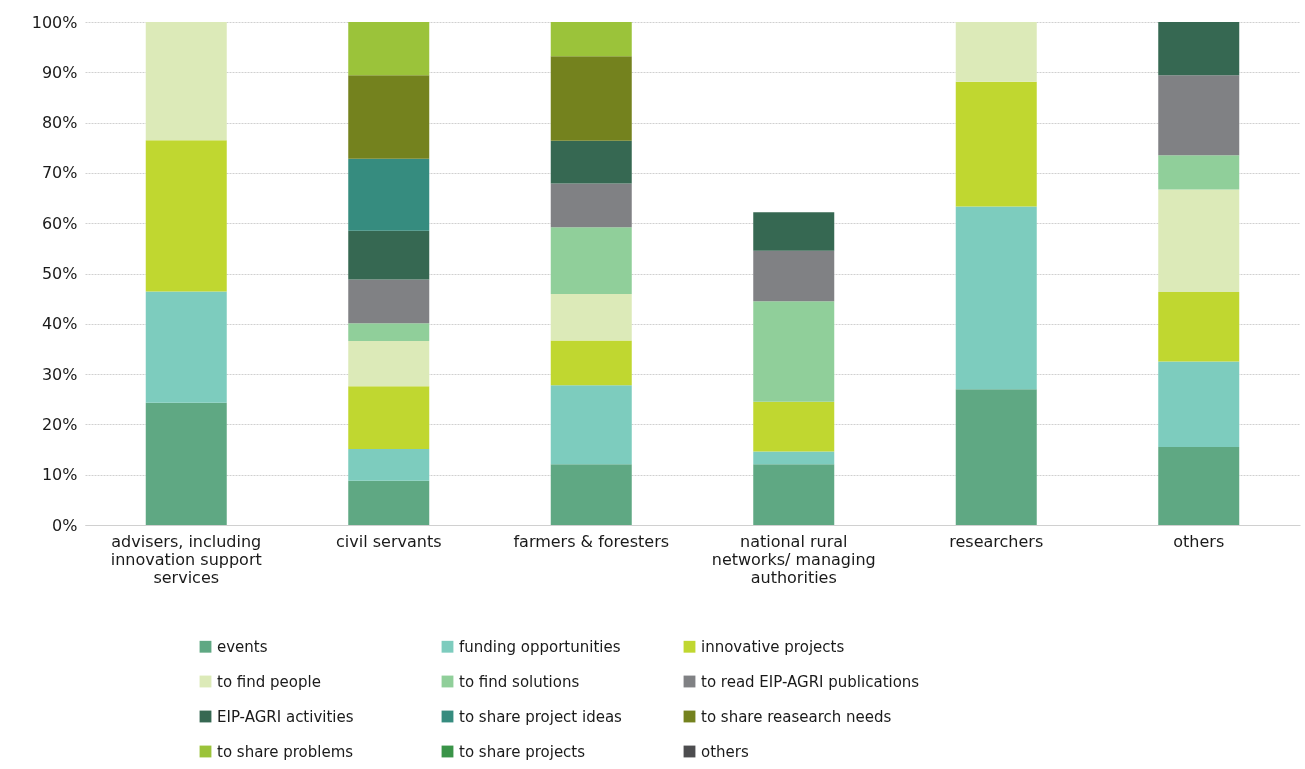 The height and width of the screenshot is (769, 1305). What do you see at coordinates (59, 173) in the screenshot?
I see `y-tick-label: 70%` at bounding box center [59, 173].